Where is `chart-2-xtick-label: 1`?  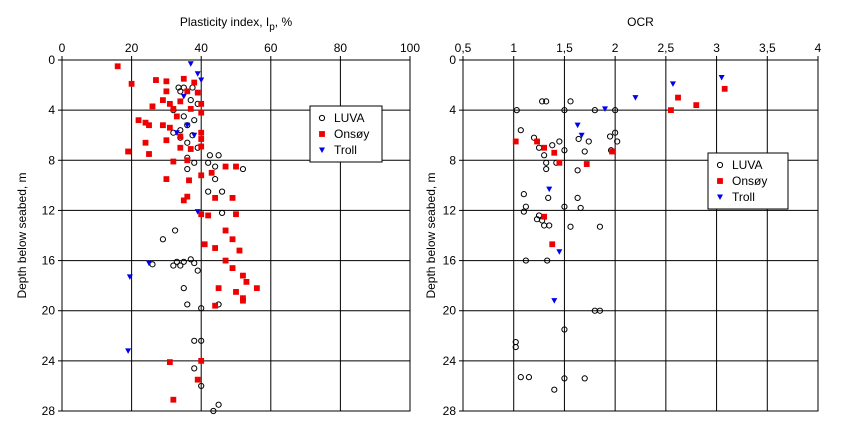 chart-2-xtick-label: 1 is located at coordinates (513, 48).